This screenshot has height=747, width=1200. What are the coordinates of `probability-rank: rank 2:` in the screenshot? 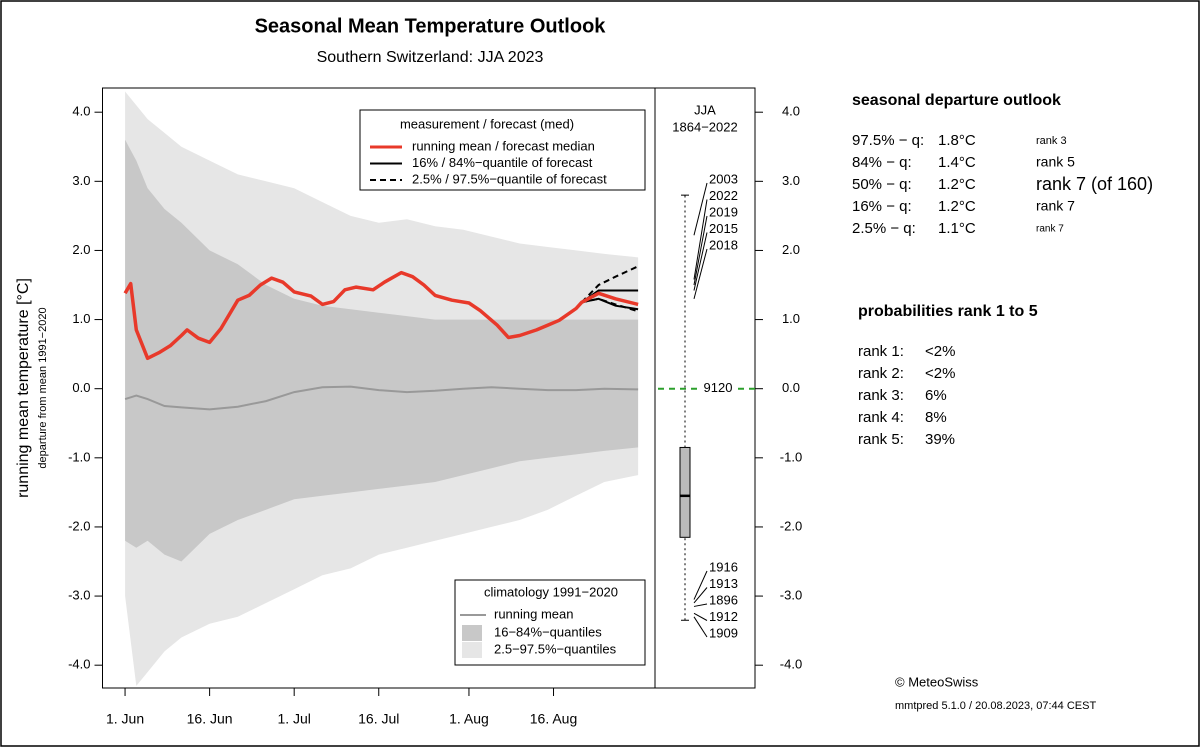 It's located at (881, 373).